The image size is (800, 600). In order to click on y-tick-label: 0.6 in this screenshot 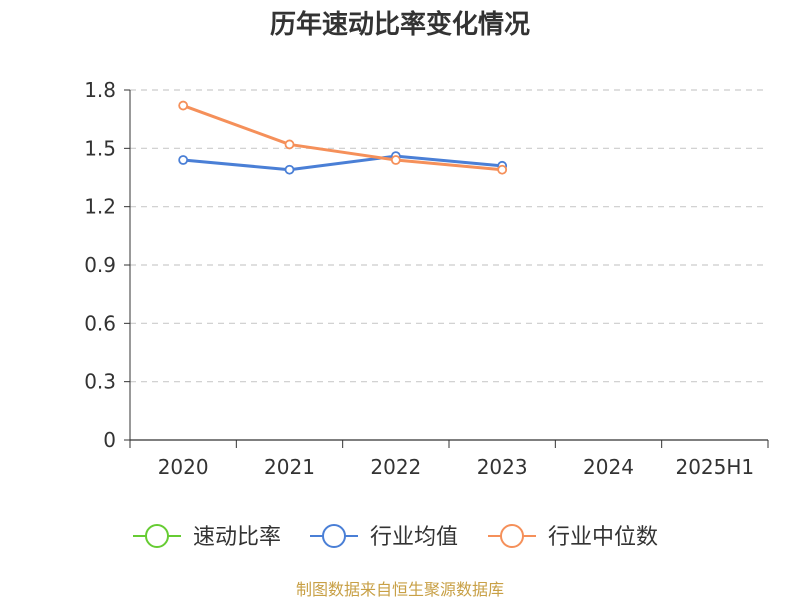, I will do `click(100, 323)`.